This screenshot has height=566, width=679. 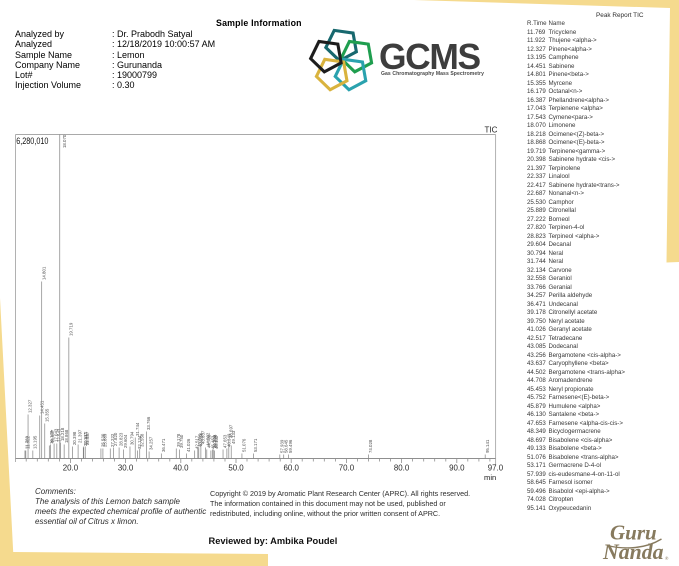 What do you see at coordinates (255, 445) in the screenshot?
I see `svg-text: 53.171` at bounding box center [255, 445].